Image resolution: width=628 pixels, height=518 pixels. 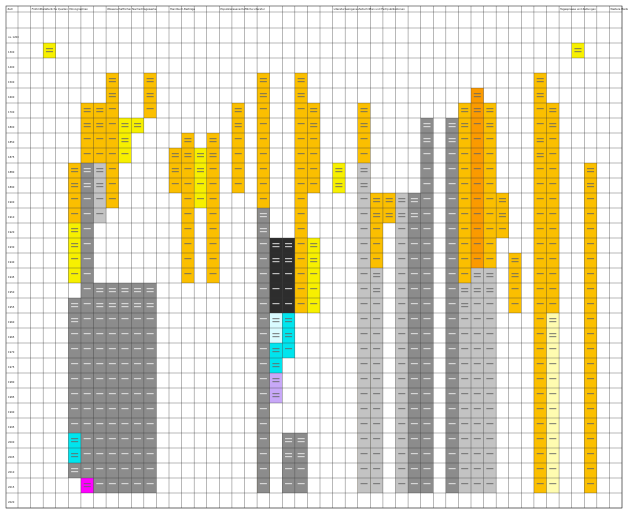 What do you see at coordinates (11, 82) in the screenshot?
I see `year-label-3: 1500` at bounding box center [11, 82].